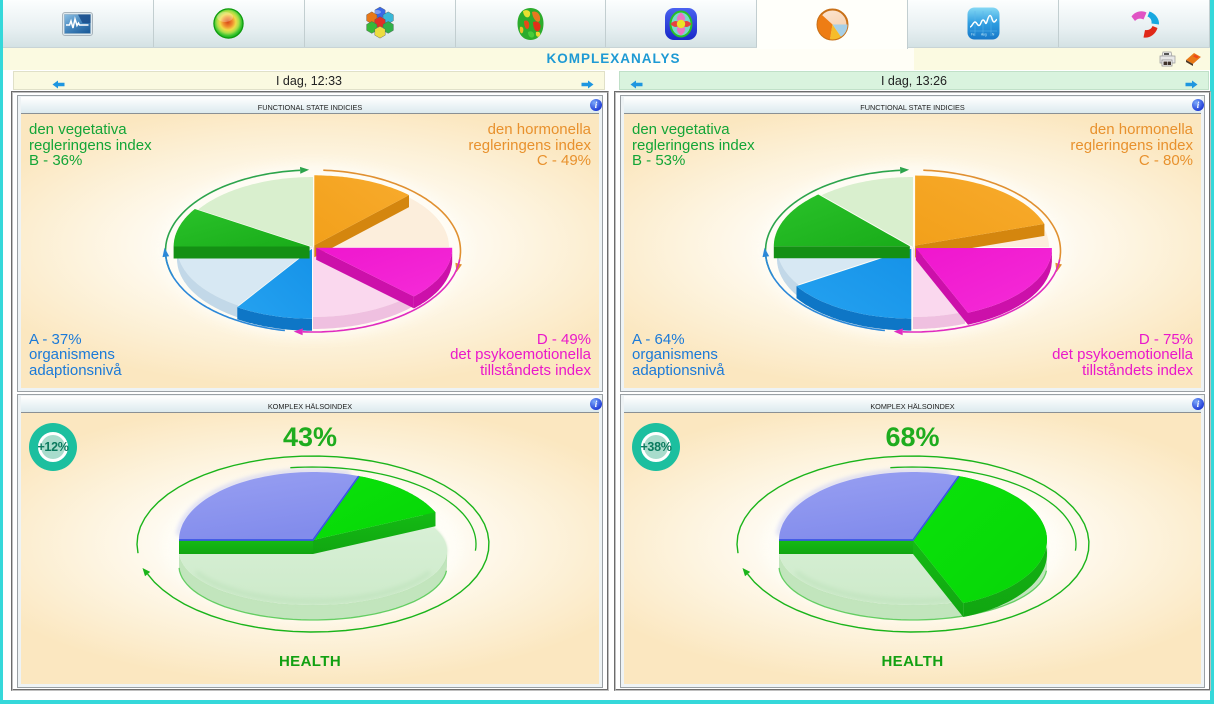  I want to click on svg-text: Fe, so click(973, 35).